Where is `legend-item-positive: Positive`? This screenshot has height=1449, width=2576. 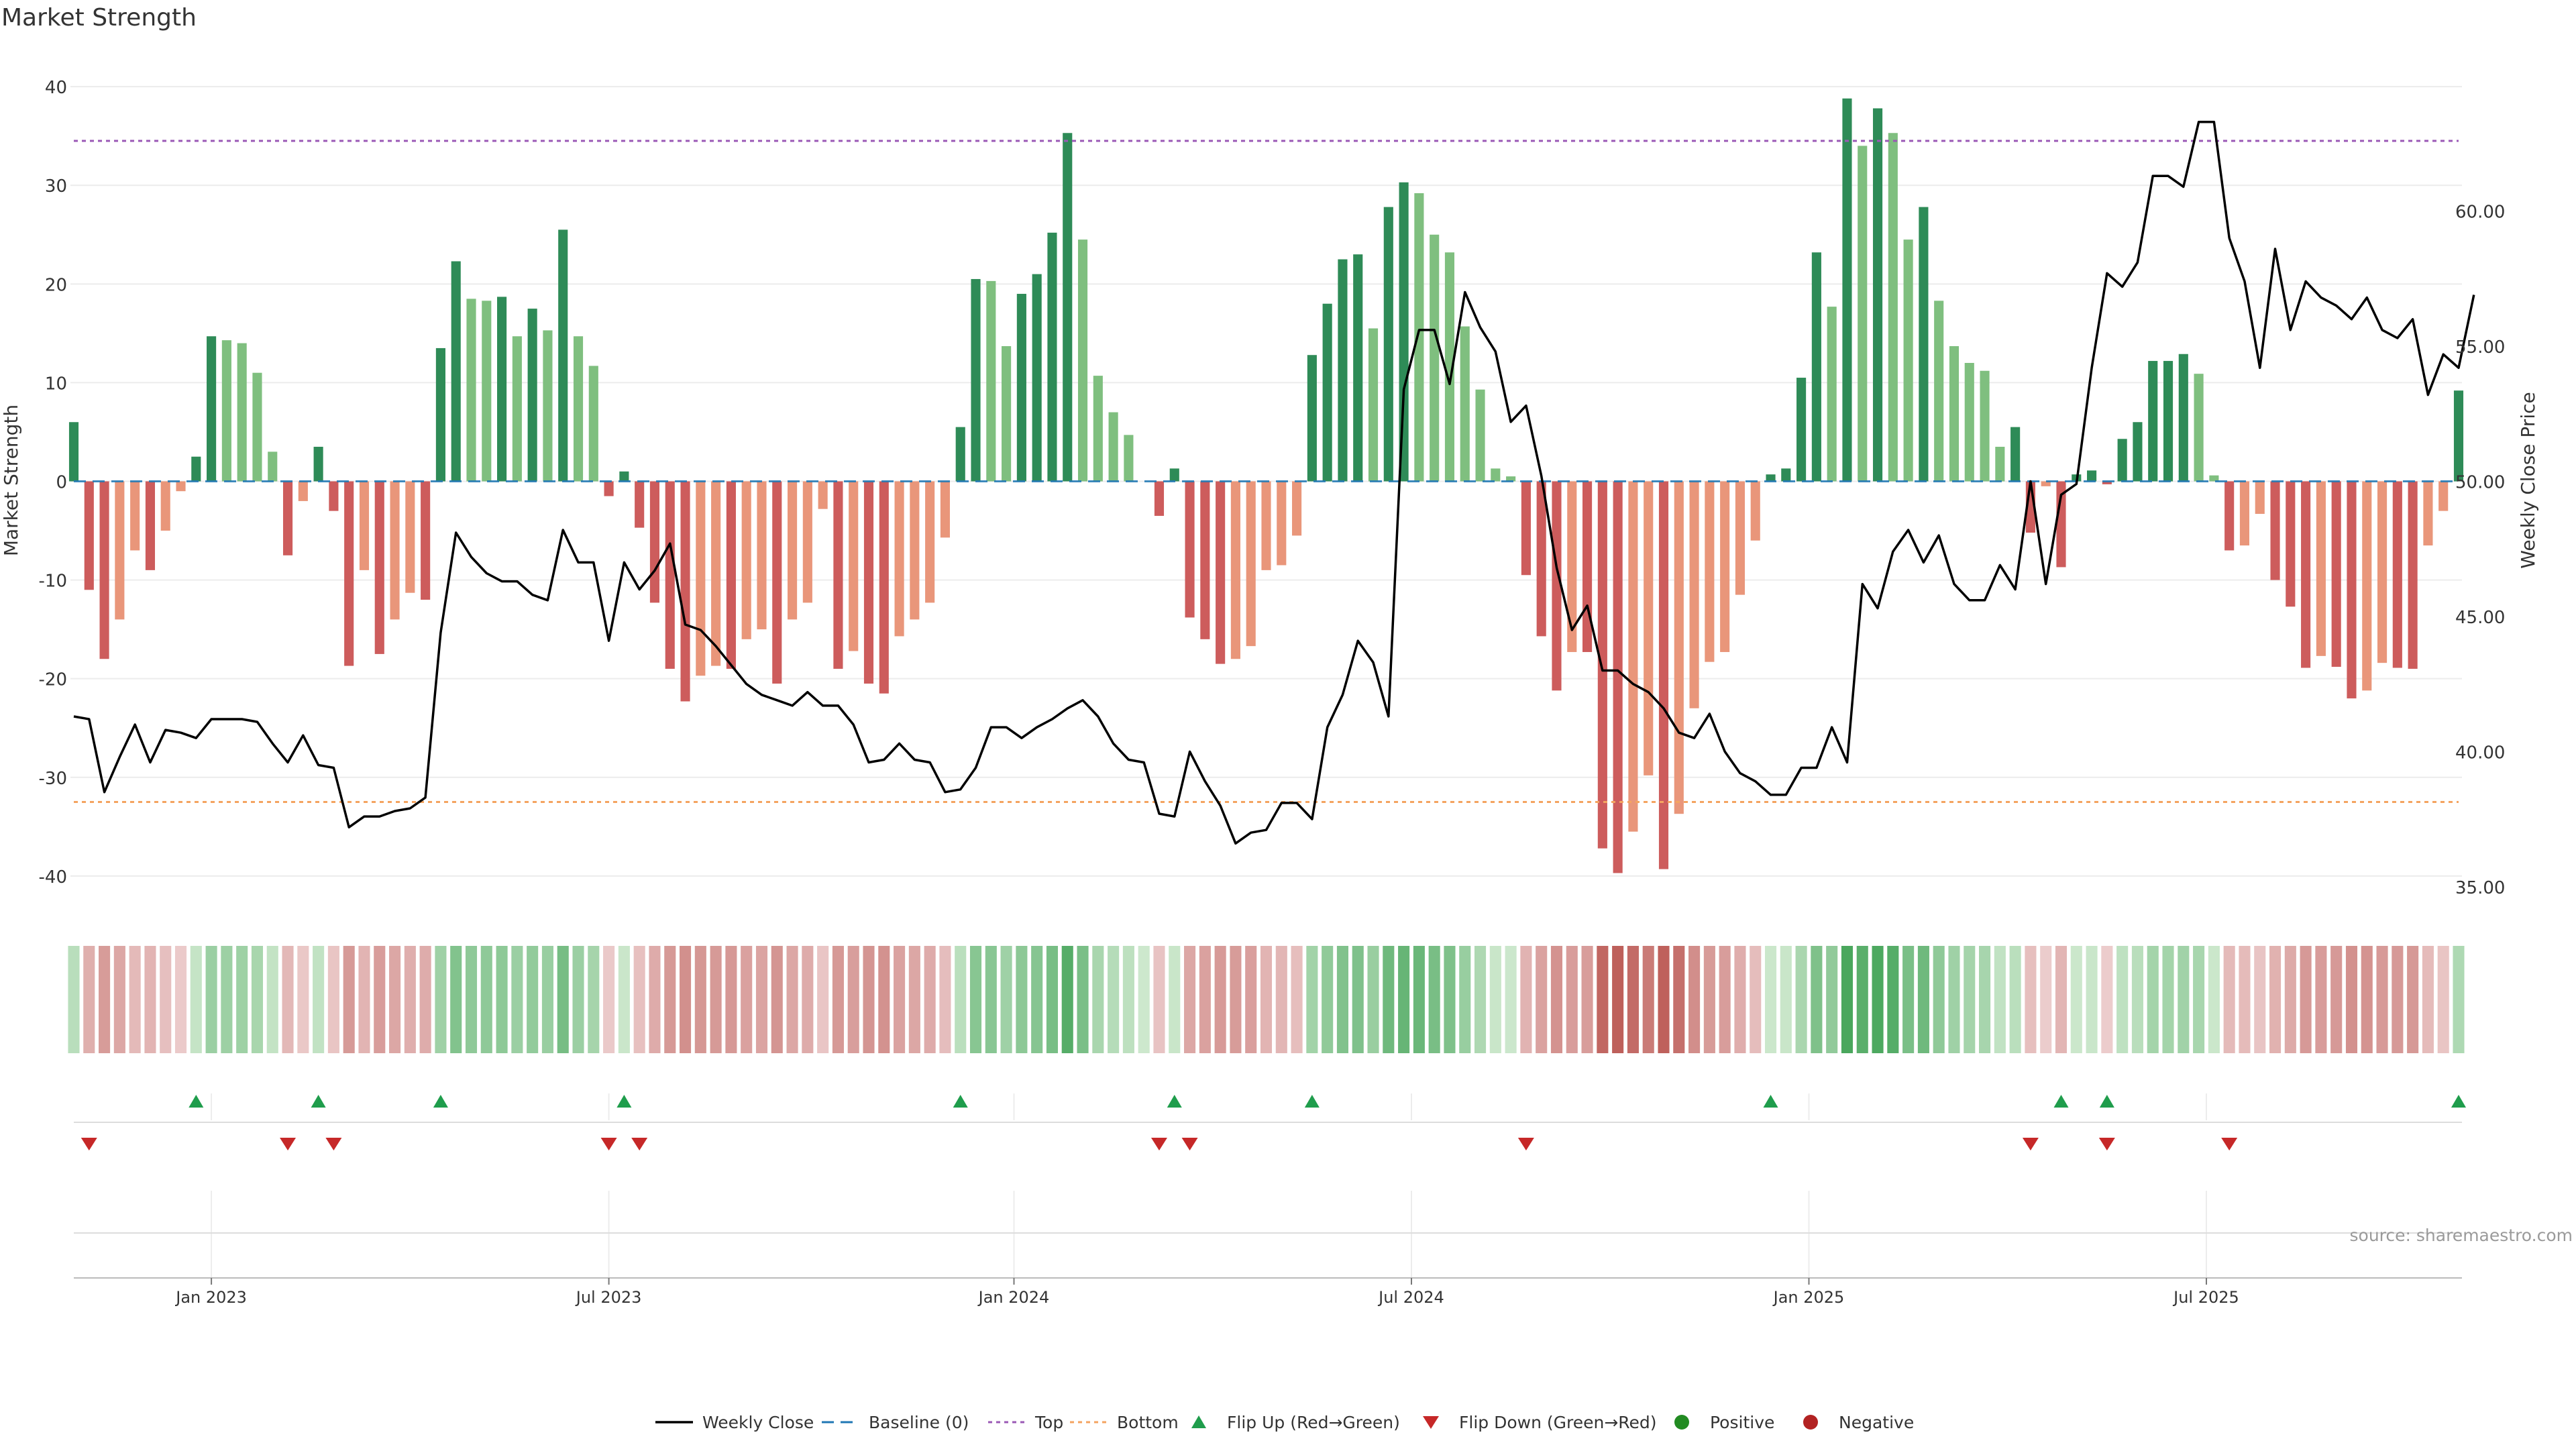
legend-item-positive: Positive is located at coordinates (1724, 1422).